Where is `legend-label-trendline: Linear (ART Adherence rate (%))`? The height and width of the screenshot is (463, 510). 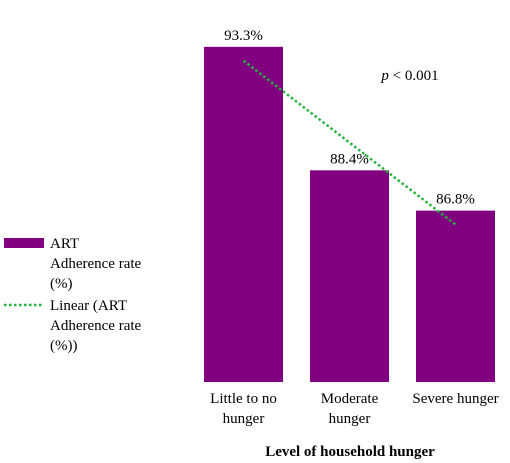
legend-label-trendline: Linear (ART Adherence rate (%)) is located at coordinates (96, 326).